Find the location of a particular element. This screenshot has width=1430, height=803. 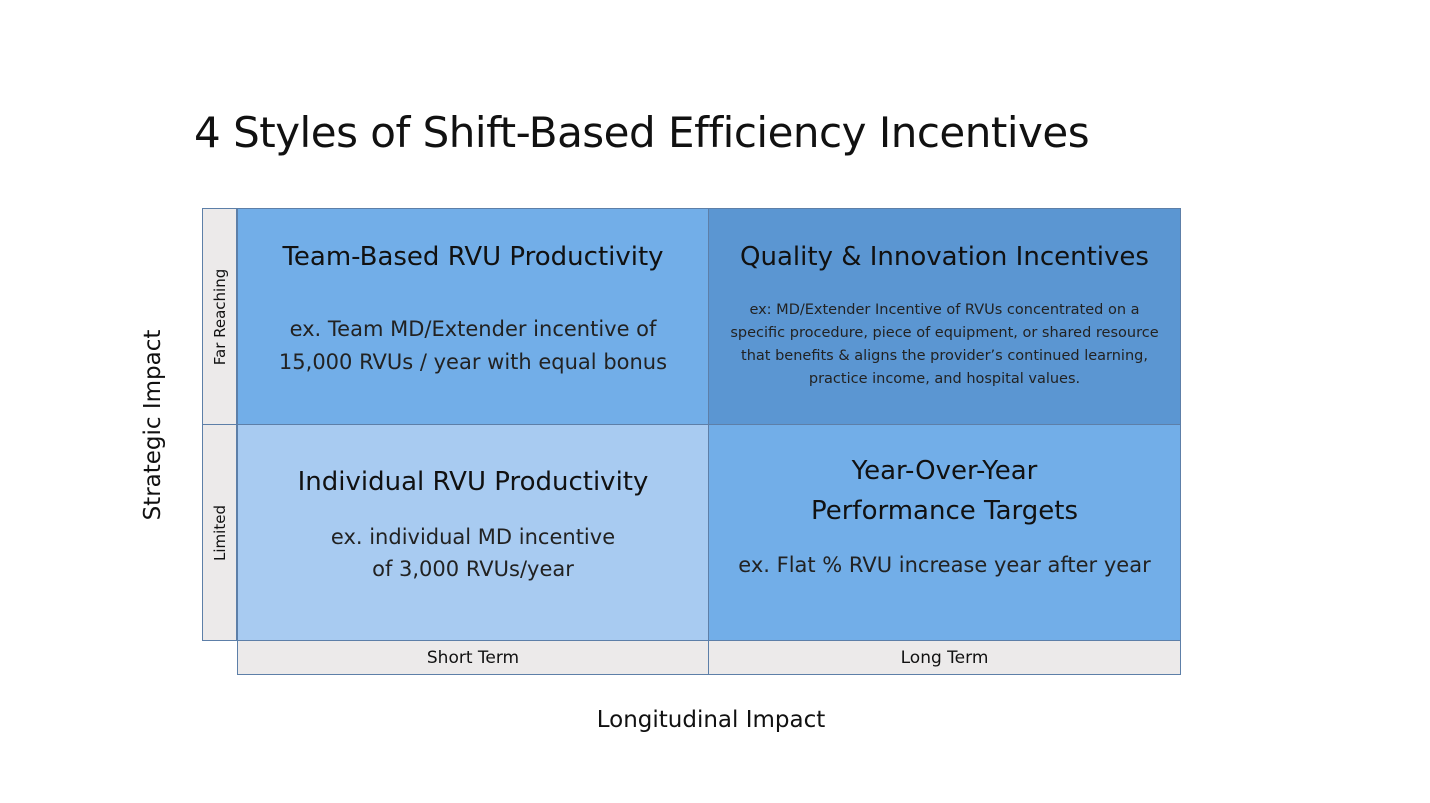

column-label-short-term: Short Term is located at coordinates (473, 657).